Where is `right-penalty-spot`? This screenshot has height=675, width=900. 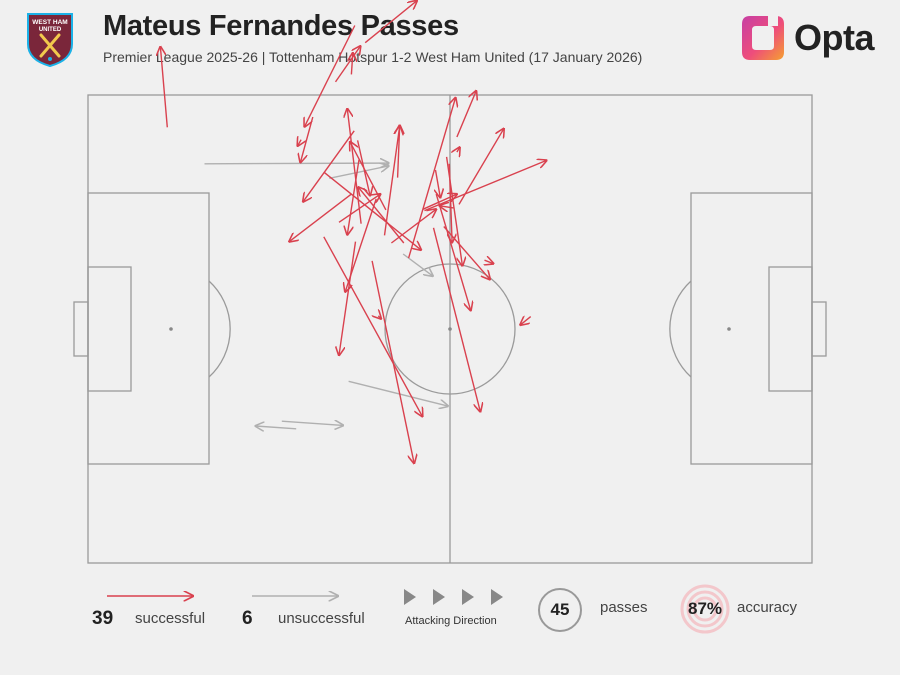
right-penalty-spot is located at coordinates (729, 329).